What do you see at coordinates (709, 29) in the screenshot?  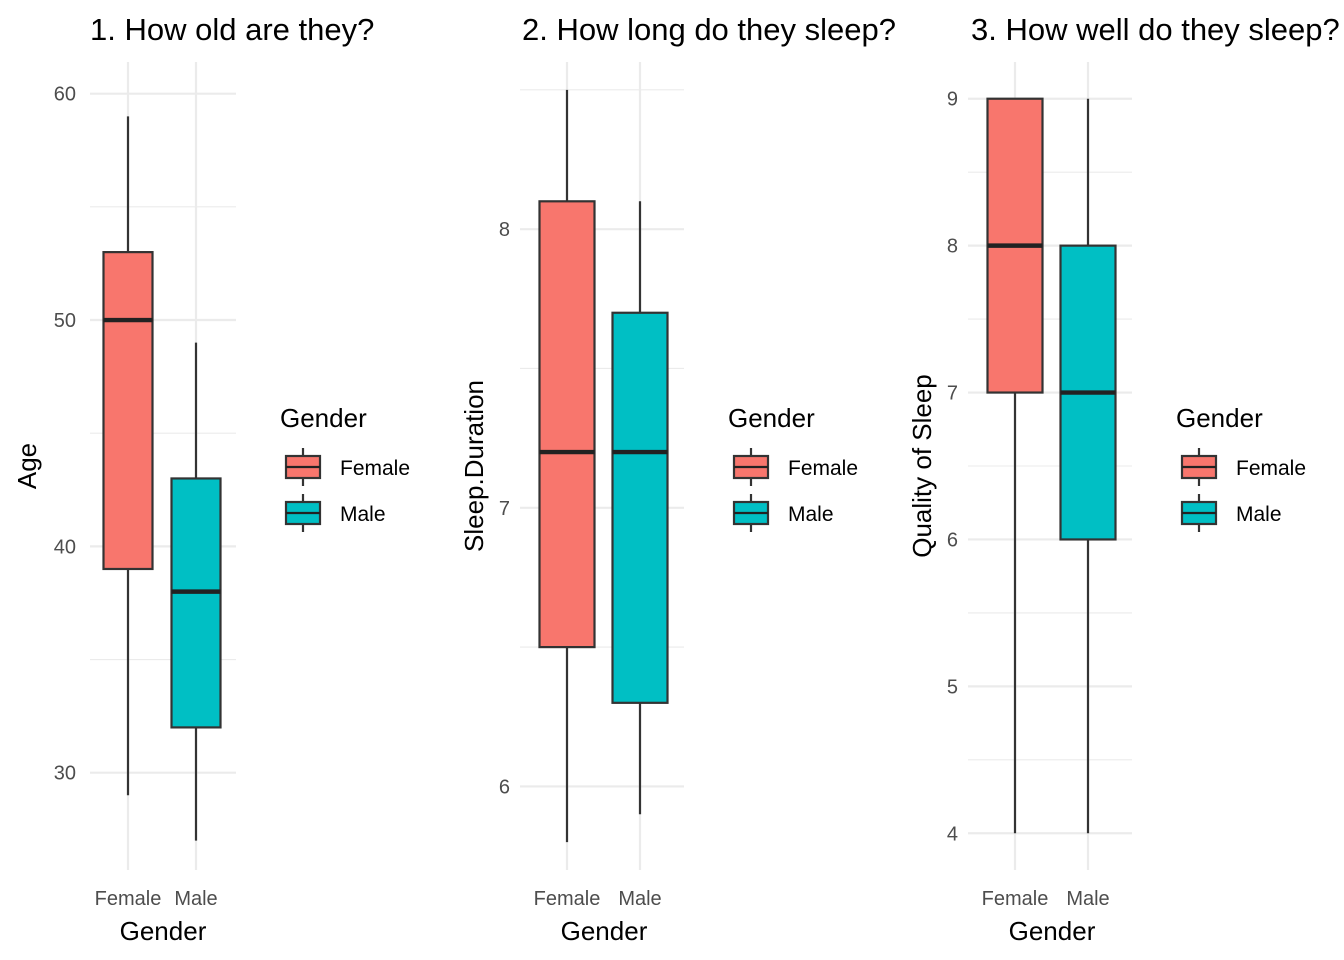 I see `chart-title: 2. How long do they sleep?` at bounding box center [709, 29].